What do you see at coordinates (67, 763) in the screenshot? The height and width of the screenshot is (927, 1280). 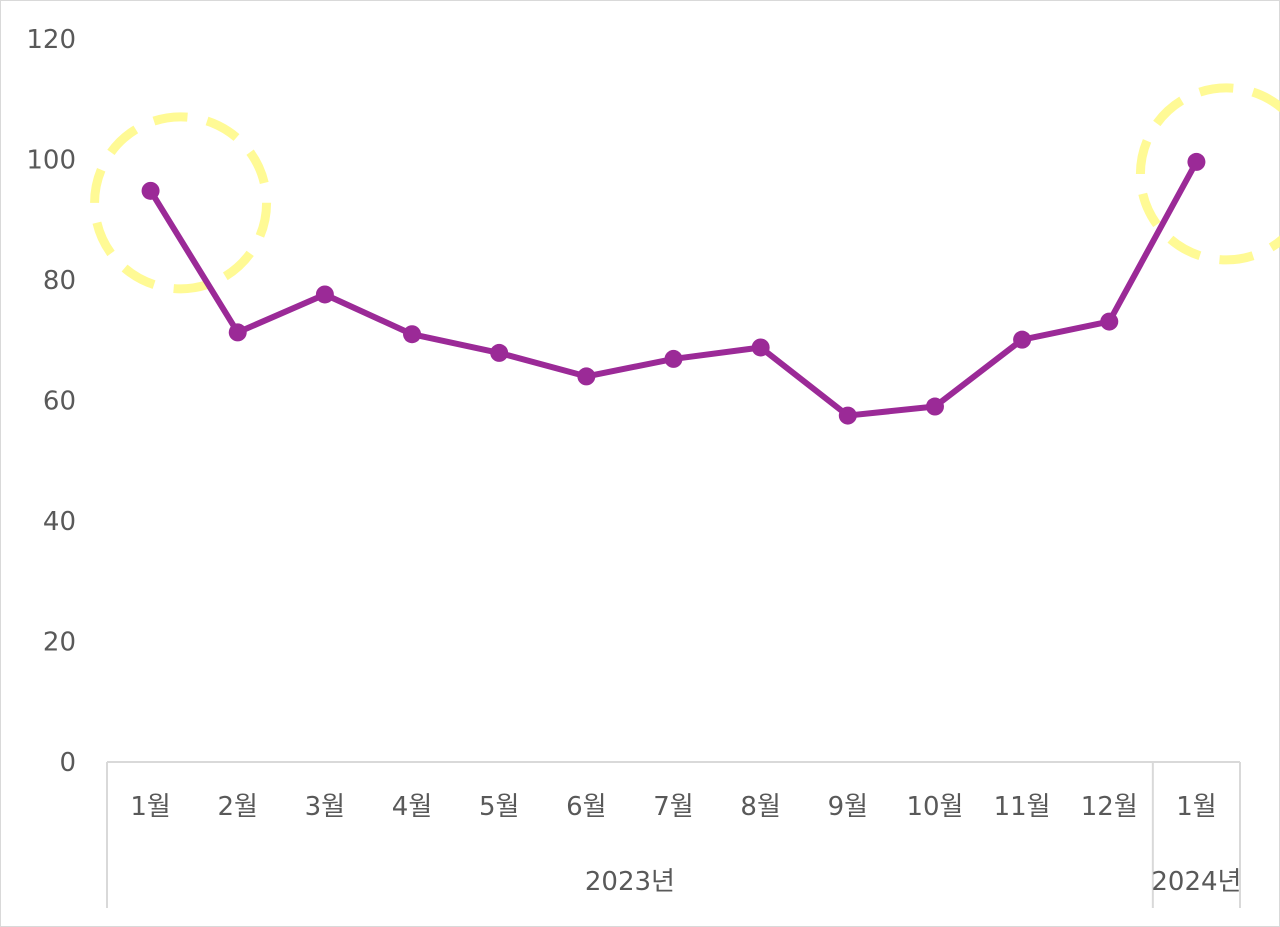 I see `y-tick-label: 0` at bounding box center [67, 763].